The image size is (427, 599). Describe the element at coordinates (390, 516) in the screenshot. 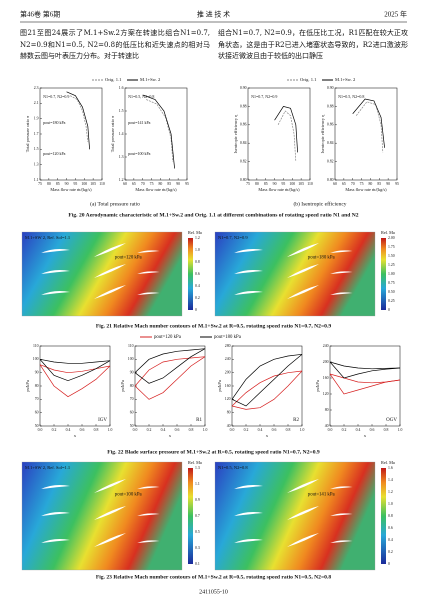

I see `colorbar-tick: 0.8` at that location.